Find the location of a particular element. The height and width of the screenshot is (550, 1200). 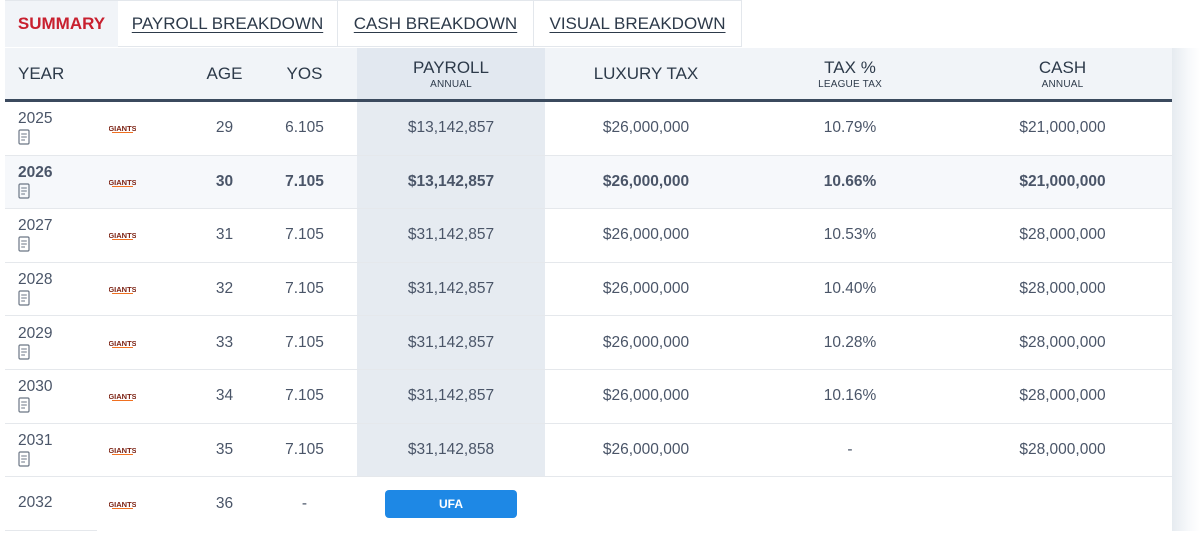

col-header-tax-pct-sub: LEAGUE TAX is located at coordinates (850, 84).